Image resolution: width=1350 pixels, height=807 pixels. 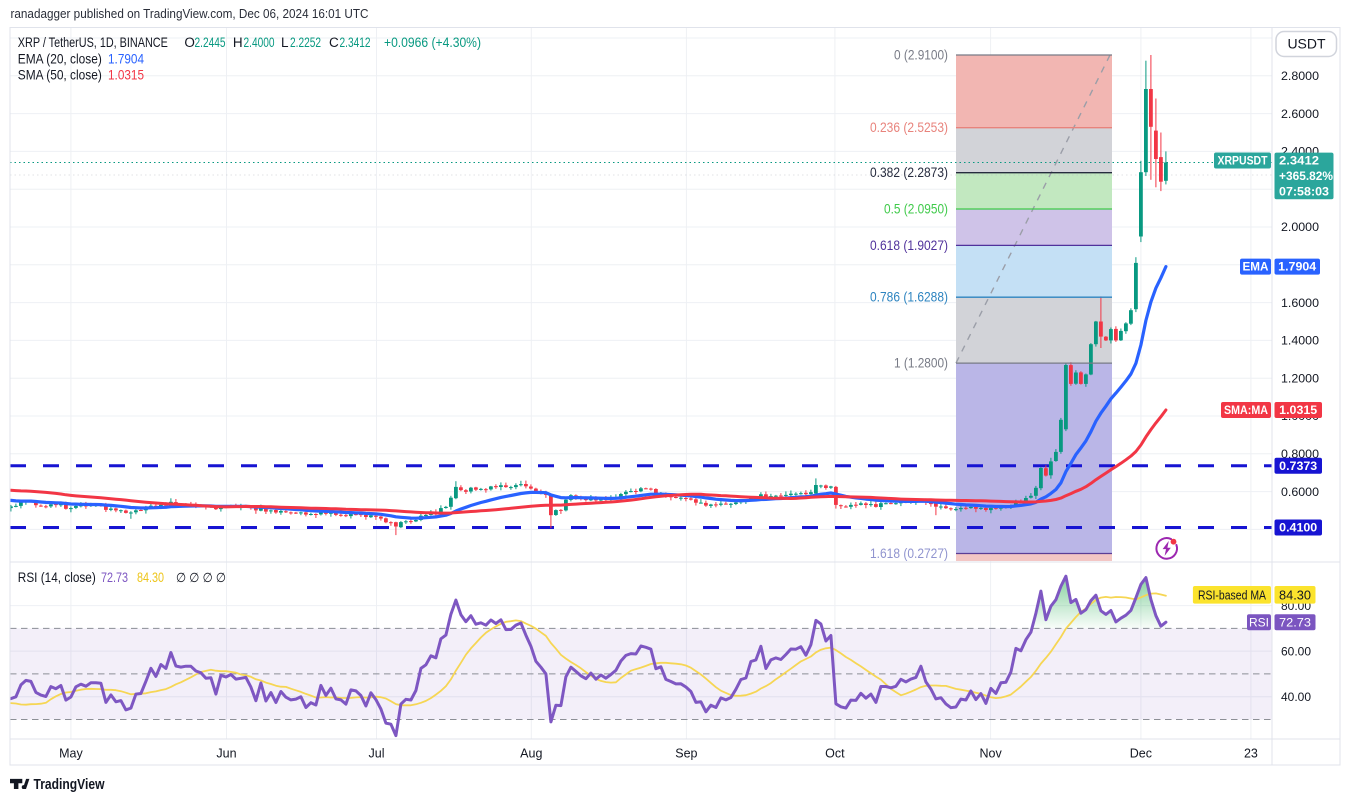 I want to click on svg-text: C, so click(x=334, y=42).